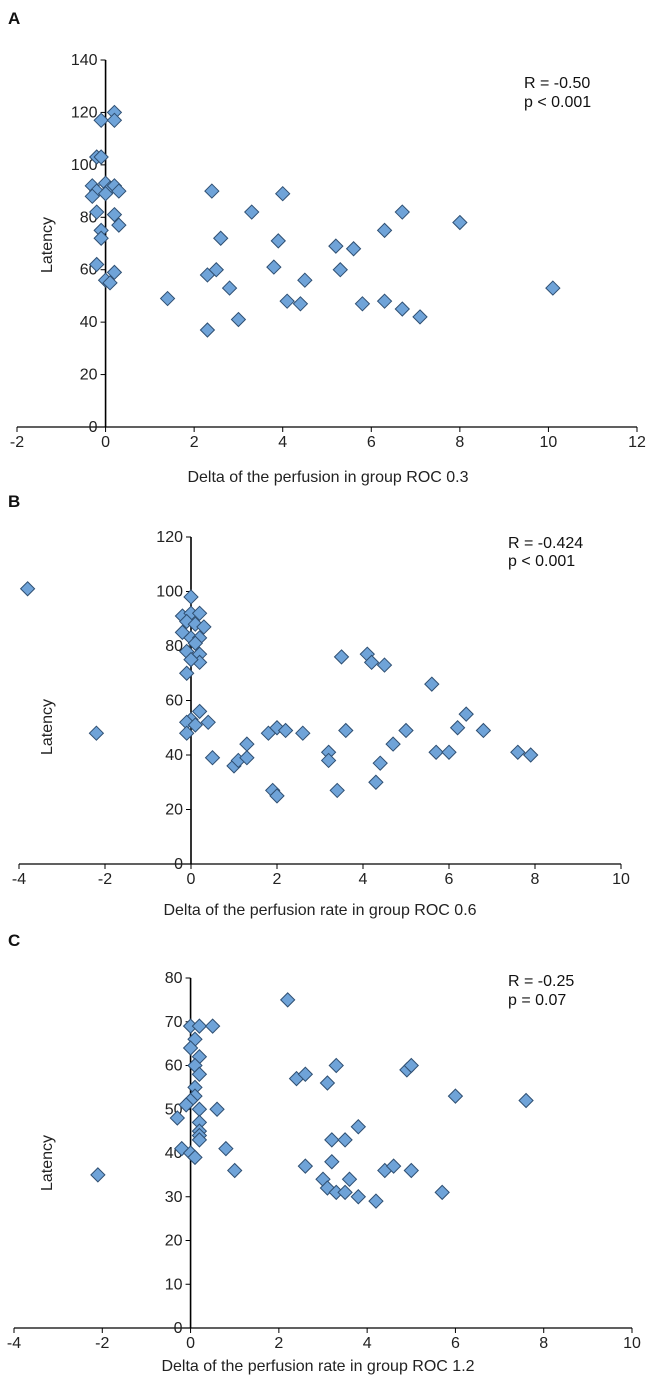  What do you see at coordinates (174, 1022) in the screenshot?
I see `y-tick-label: 70` at bounding box center [174, 1022].